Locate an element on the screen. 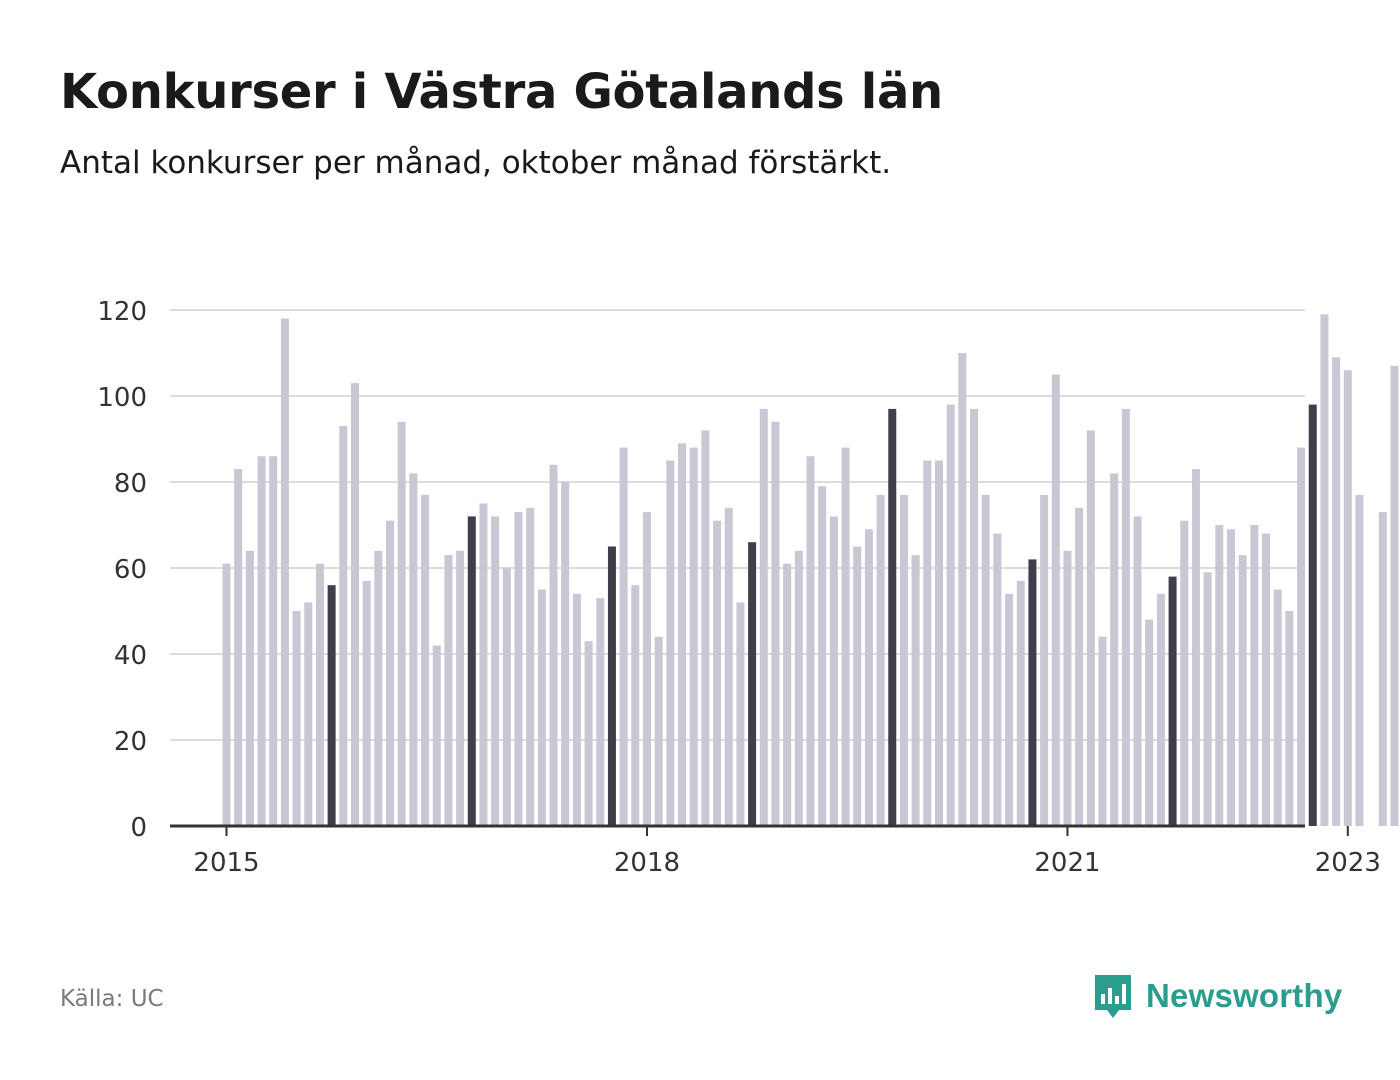  x-tick-label: 2018 is located at coordinates (647, 863).